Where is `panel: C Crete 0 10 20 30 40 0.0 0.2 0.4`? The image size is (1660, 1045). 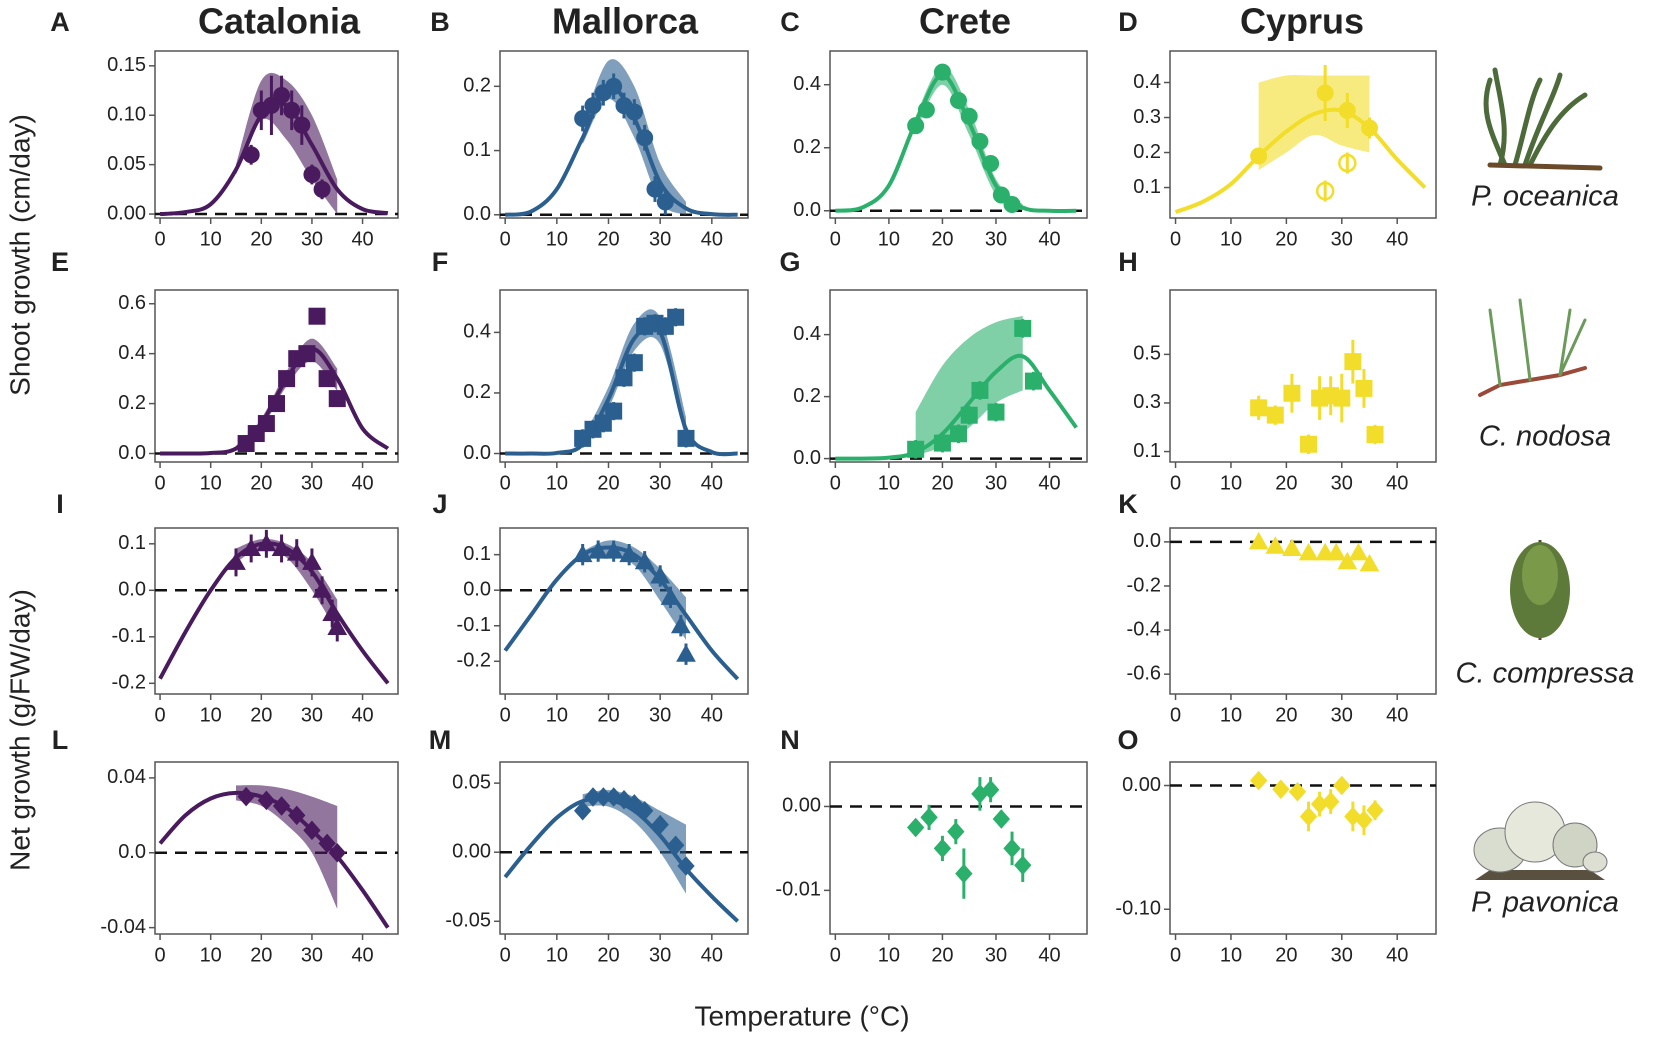 panel: C Crete 0 10 20 30 40 0.0 0.2 0.4 is located at coordinates (934, 125).